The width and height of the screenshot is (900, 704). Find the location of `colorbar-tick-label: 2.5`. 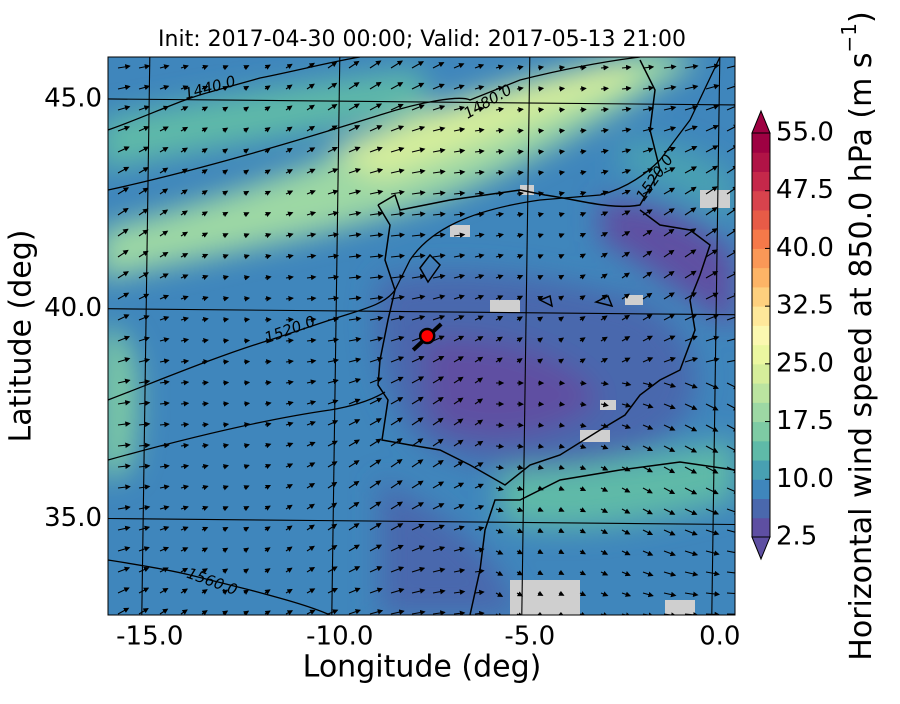

colorbar-tick-label: 2.5 is located at coordinates (796, 537).